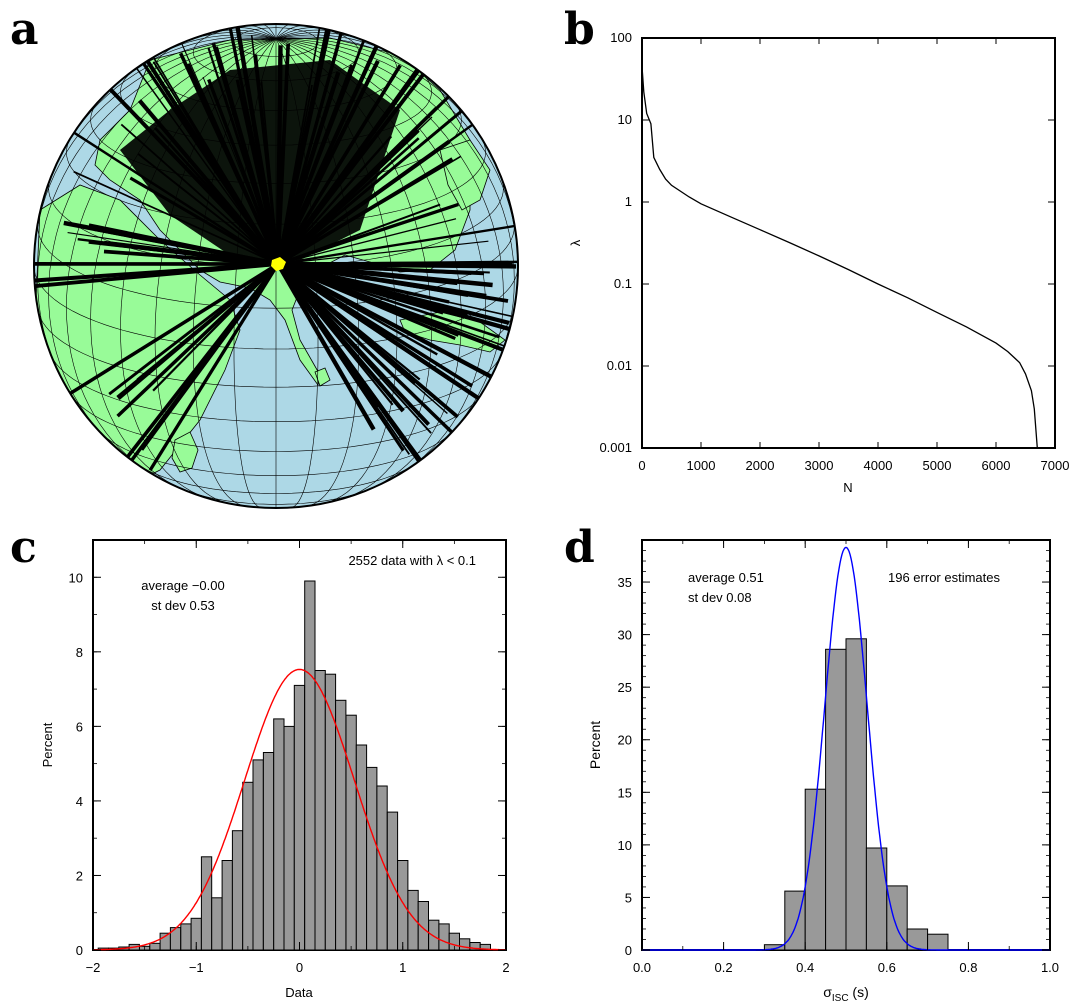 This screenshot has width=1083, height=1002. What do you see at coordinates (625, 792) in the screenshot?
I see `y-tick-label: 15` at bounding box center [625, 792].